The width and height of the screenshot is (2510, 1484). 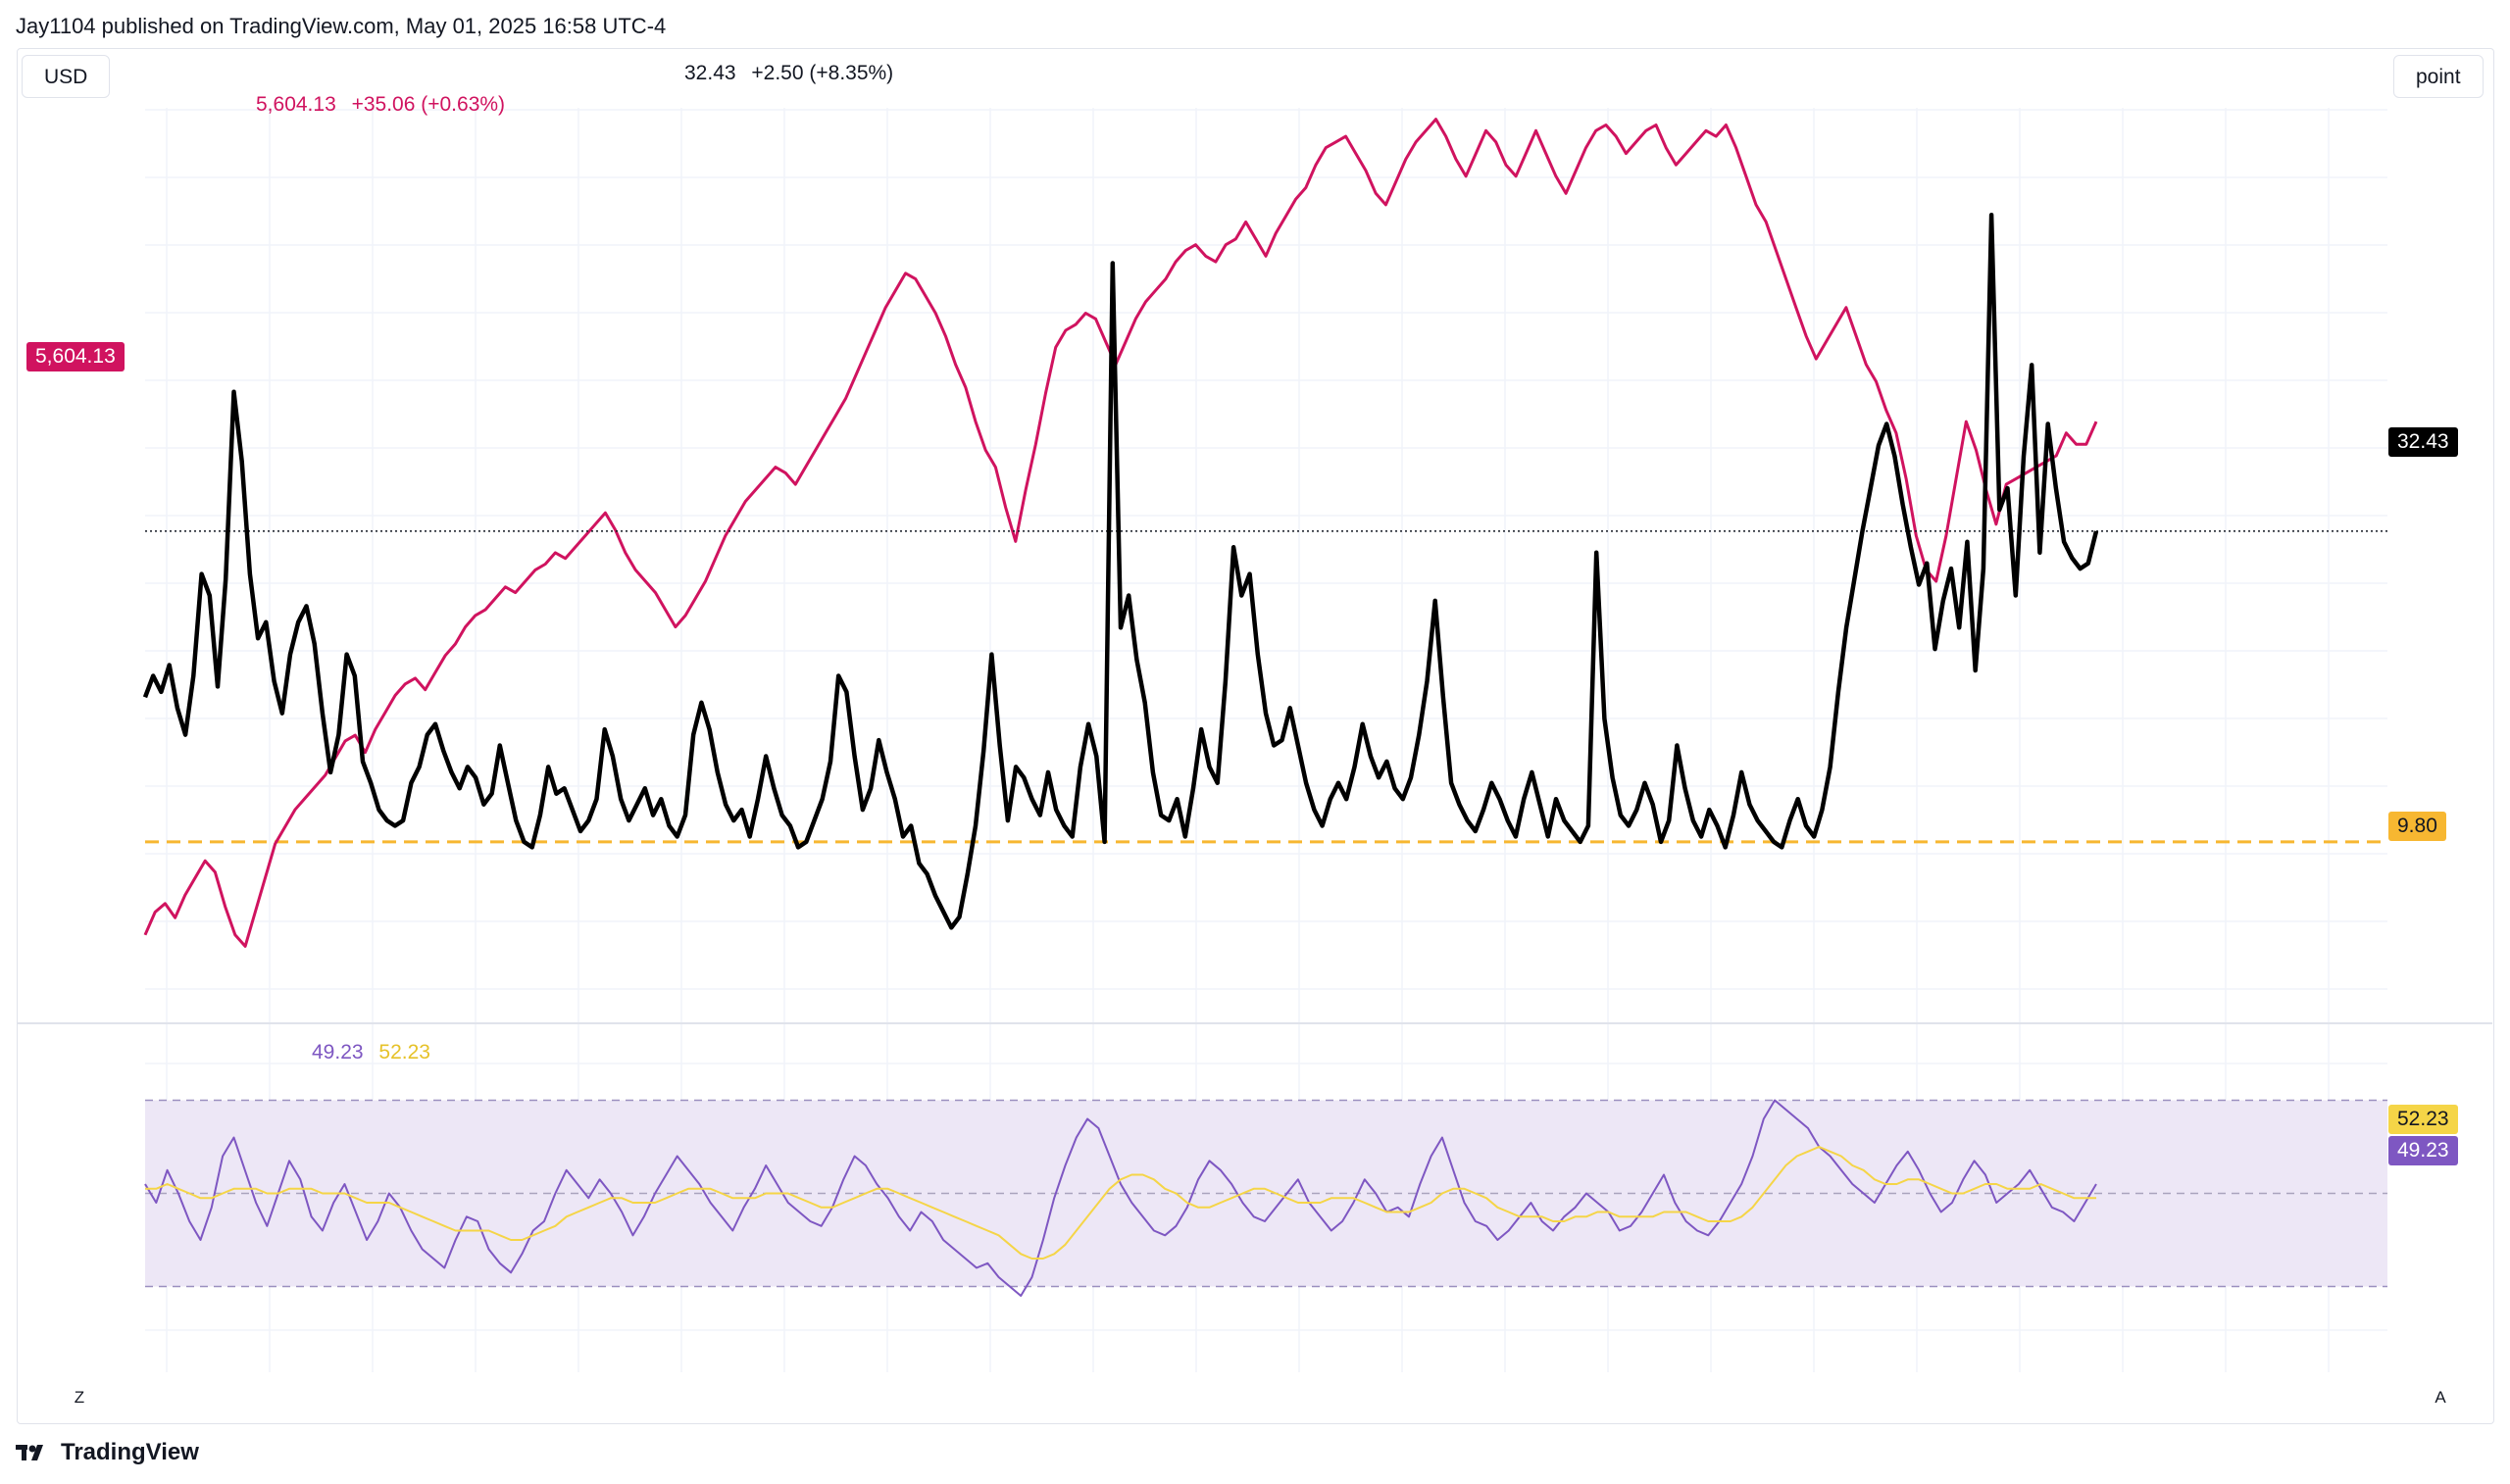 What do you see at coordinates (130, 1452) in the screenshot?
I see `brand-name: TradingView` at bounding box center [130, 1452].